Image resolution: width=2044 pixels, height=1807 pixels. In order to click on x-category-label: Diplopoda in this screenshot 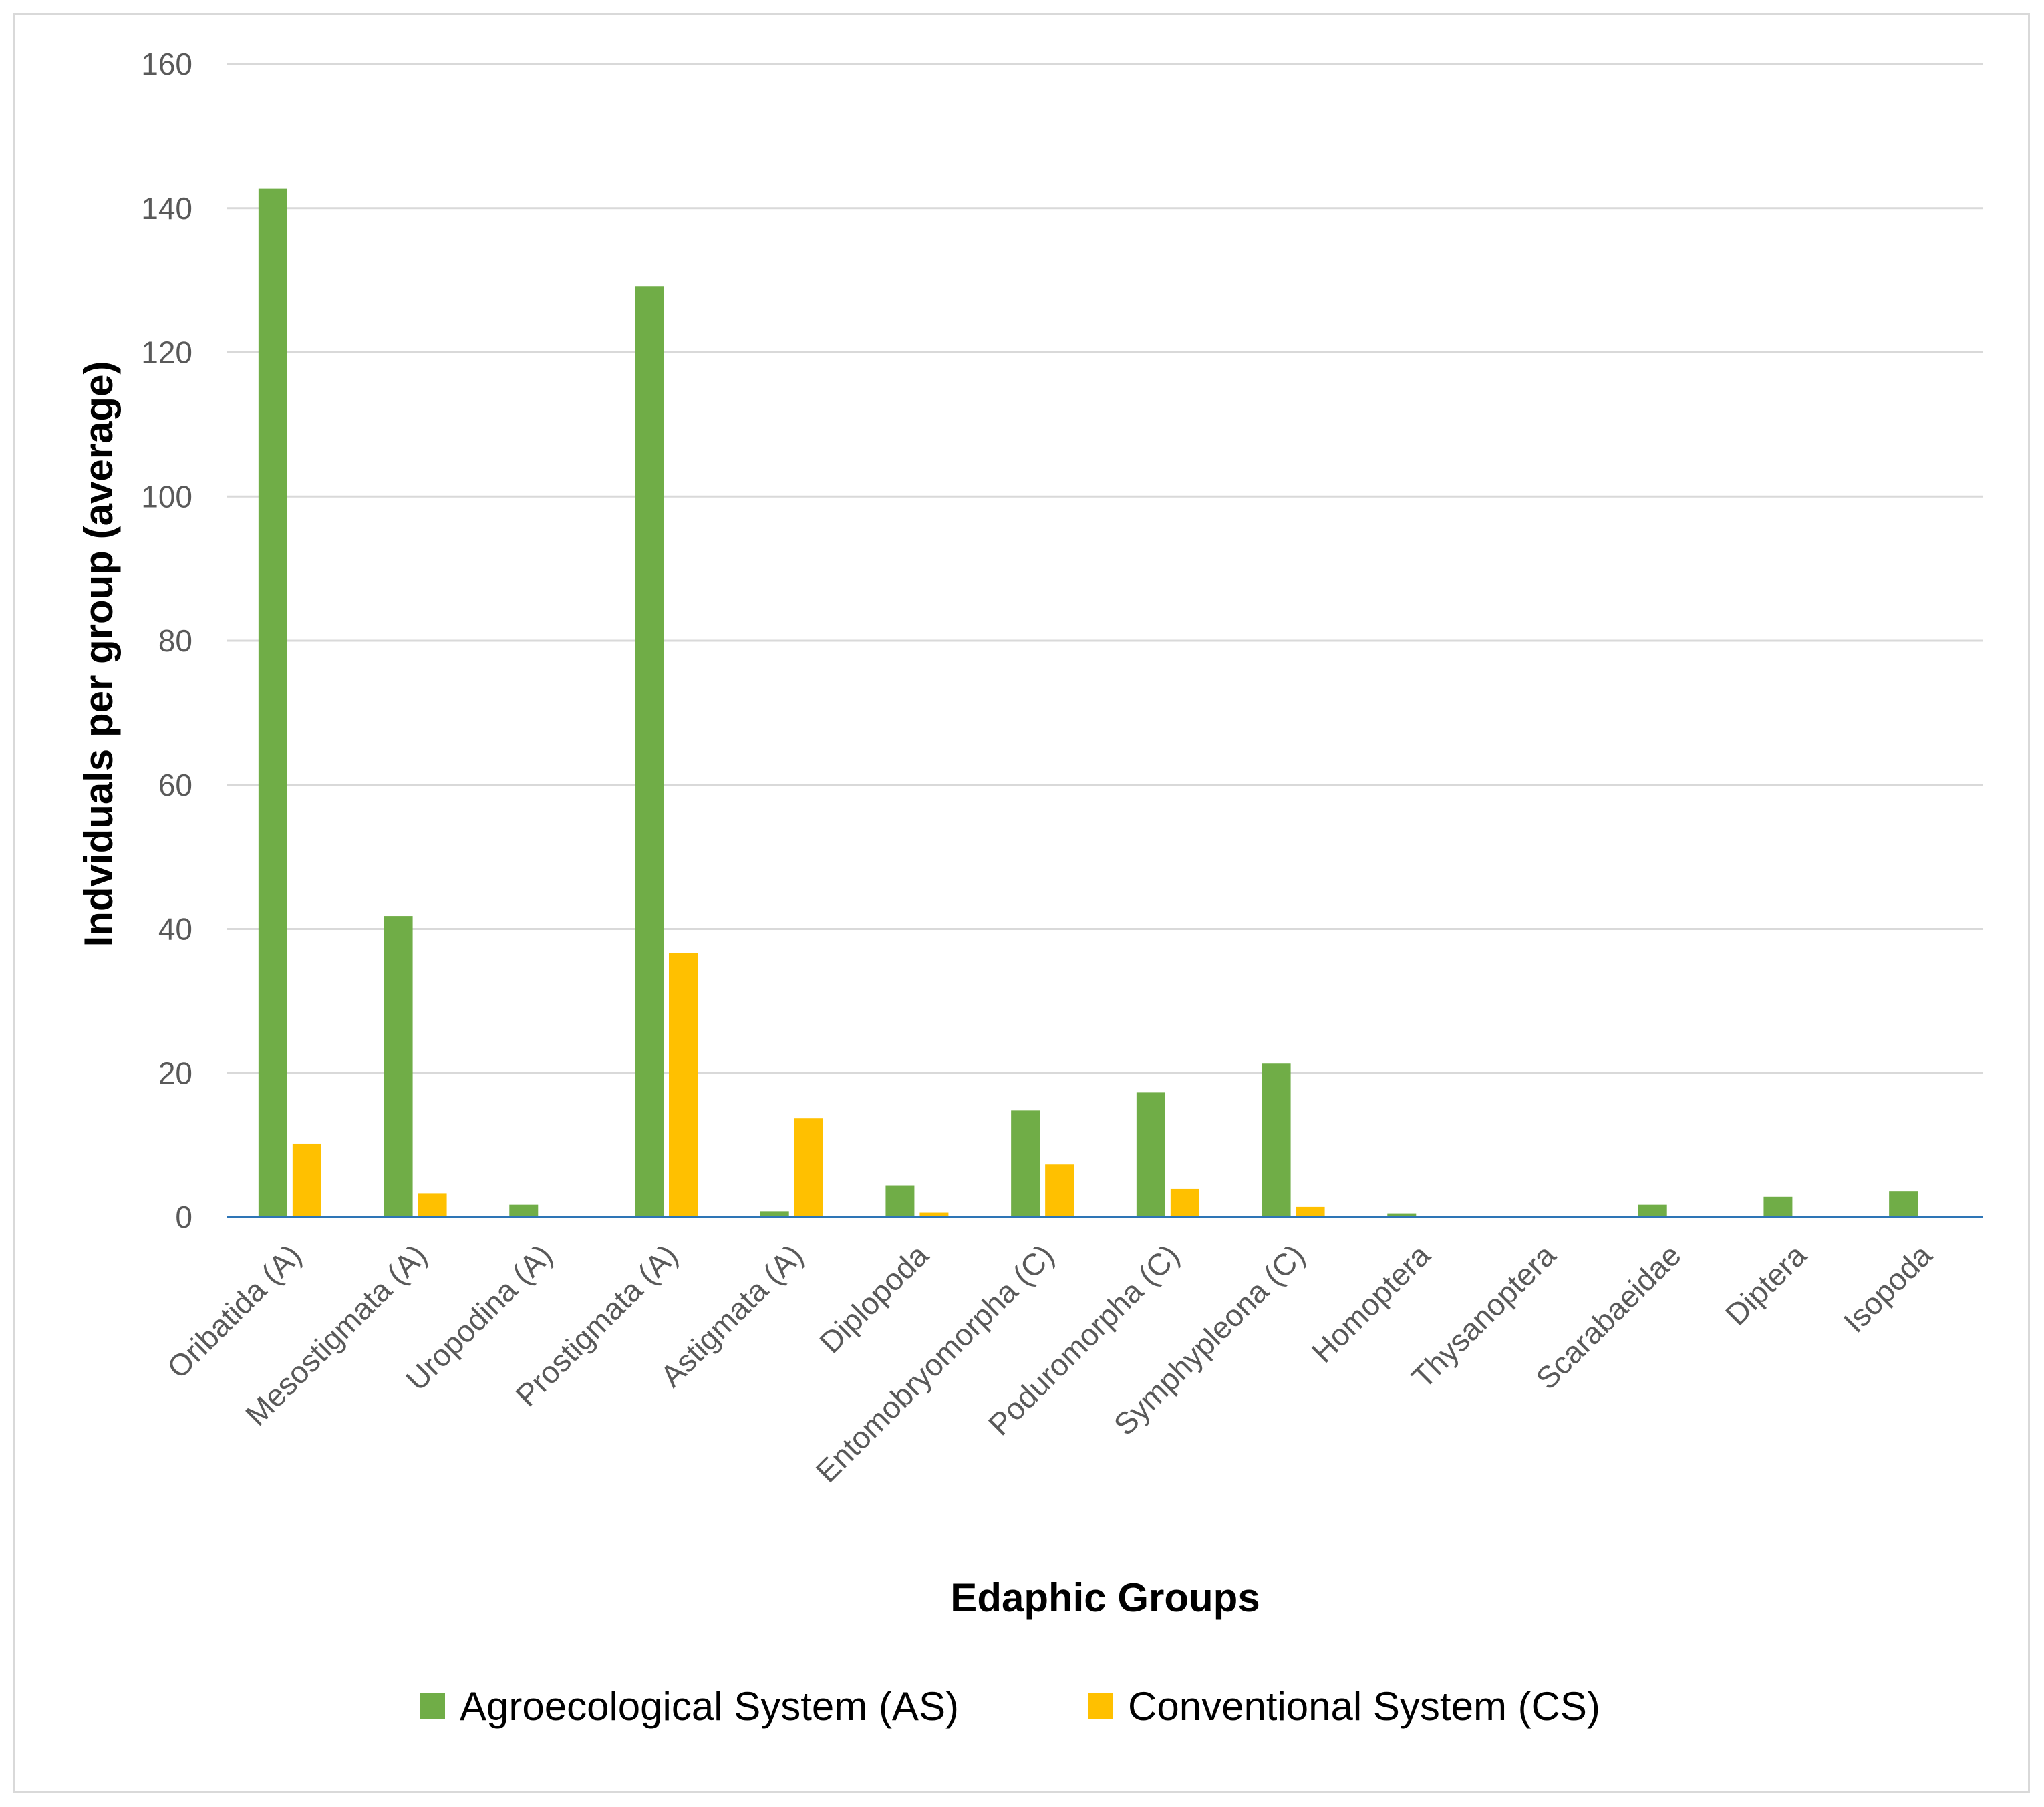, I will do `click(874, 1298)`.